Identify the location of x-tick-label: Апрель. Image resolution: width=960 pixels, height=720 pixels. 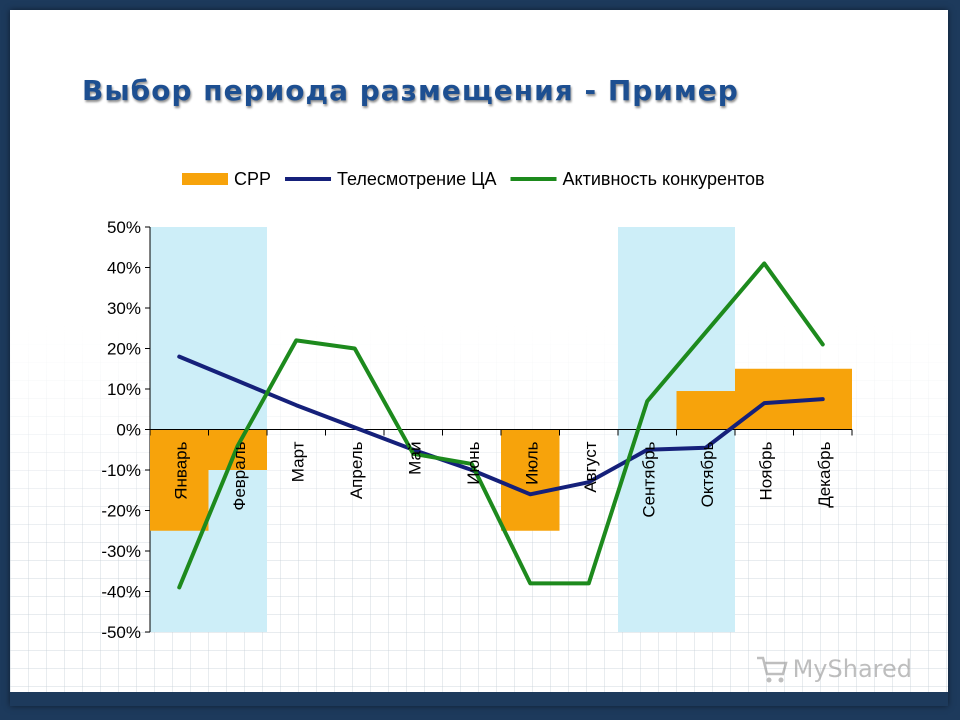
(356, 470).